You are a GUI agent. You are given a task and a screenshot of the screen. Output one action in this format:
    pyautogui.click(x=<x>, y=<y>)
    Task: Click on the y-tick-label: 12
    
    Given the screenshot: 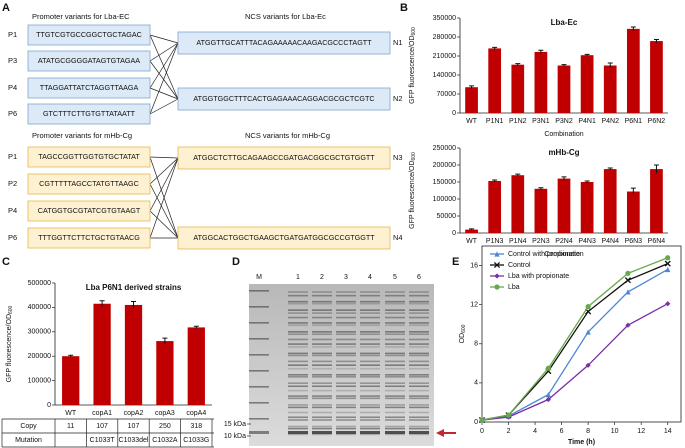 What is the action you would take?
    pyautogui.click(x=474, y=305)
    